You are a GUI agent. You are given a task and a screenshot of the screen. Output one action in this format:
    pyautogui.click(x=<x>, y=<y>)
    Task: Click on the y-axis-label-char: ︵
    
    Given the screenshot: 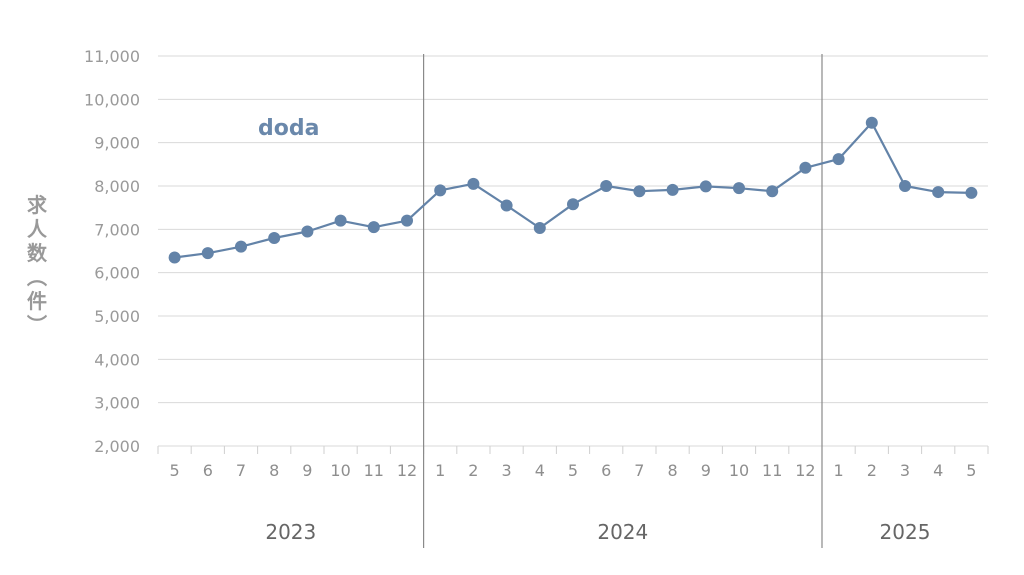 What is the action you would take?
    pyautogui.click(x=37, y=277)
    